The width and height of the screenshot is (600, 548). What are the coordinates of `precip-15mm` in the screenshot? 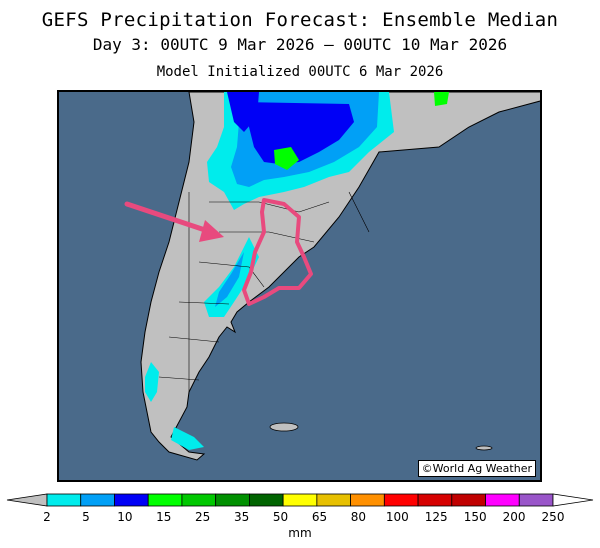 It's located at (286, 158).